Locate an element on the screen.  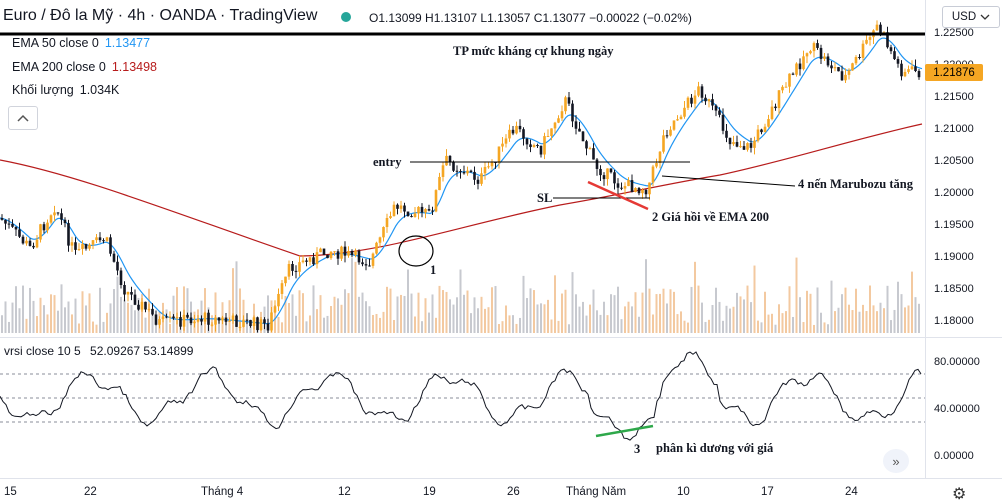
chevron-up-icon is located at coordinates (23, 118).